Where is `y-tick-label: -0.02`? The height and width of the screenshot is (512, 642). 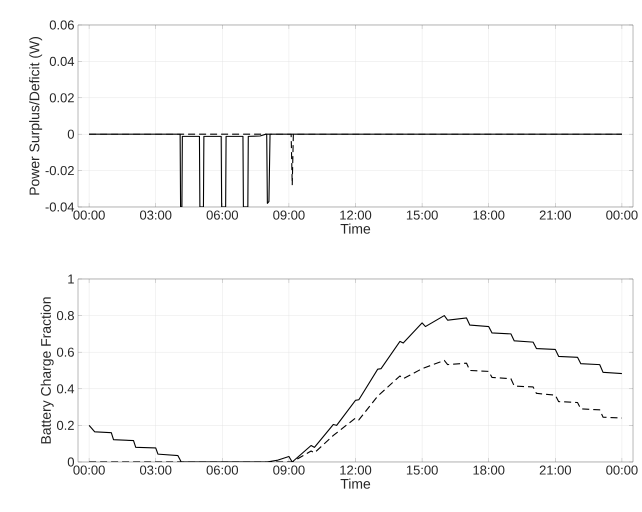 y-tick-label: -0.02 is located at coordinates (60, 171).